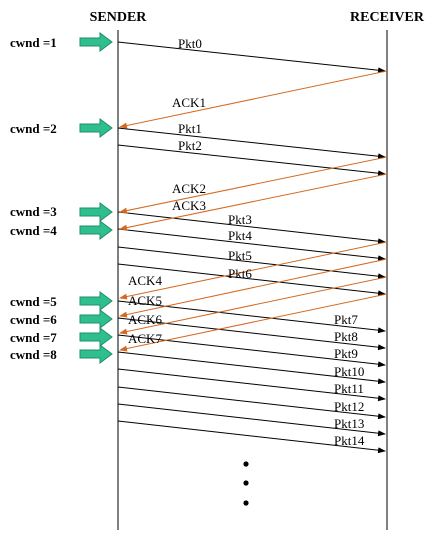  Describe the element at coordinates (145, 319) in the screenshot. I see `ack-label: ACK6` at that location.